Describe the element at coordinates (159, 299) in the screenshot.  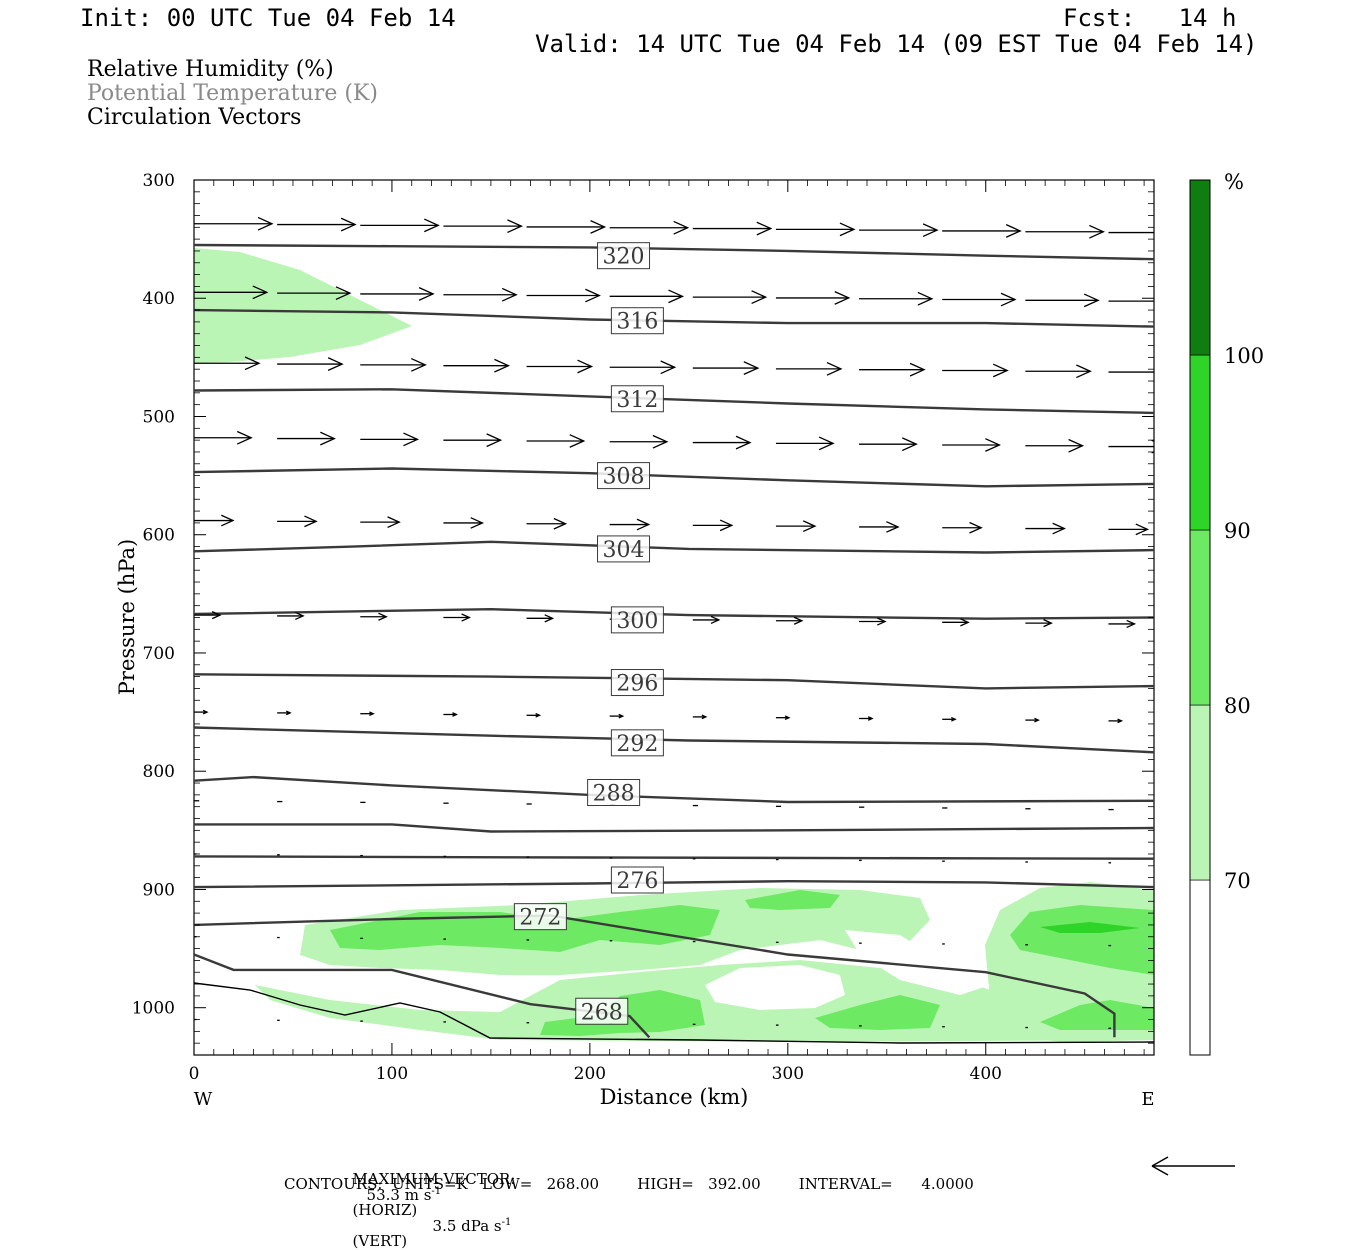
I see `y-tick-label: 400` at that location.